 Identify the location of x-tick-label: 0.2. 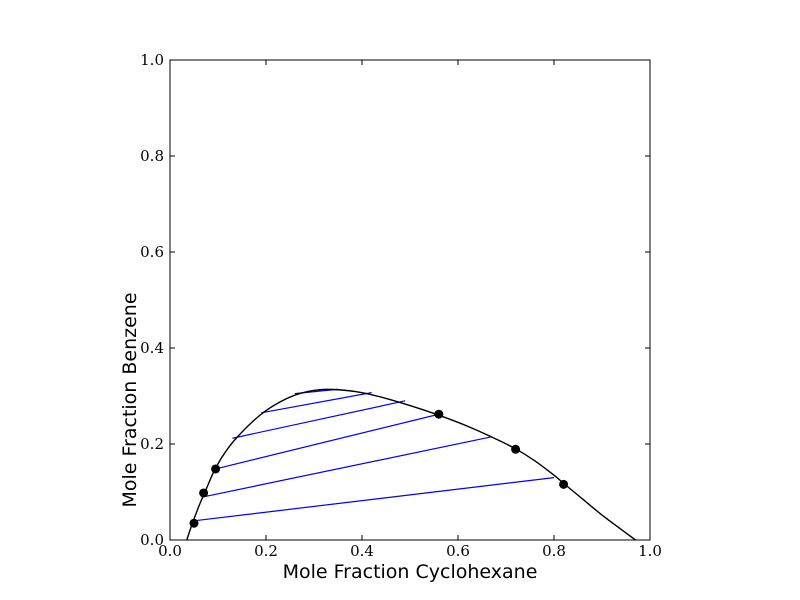
(266, 551).